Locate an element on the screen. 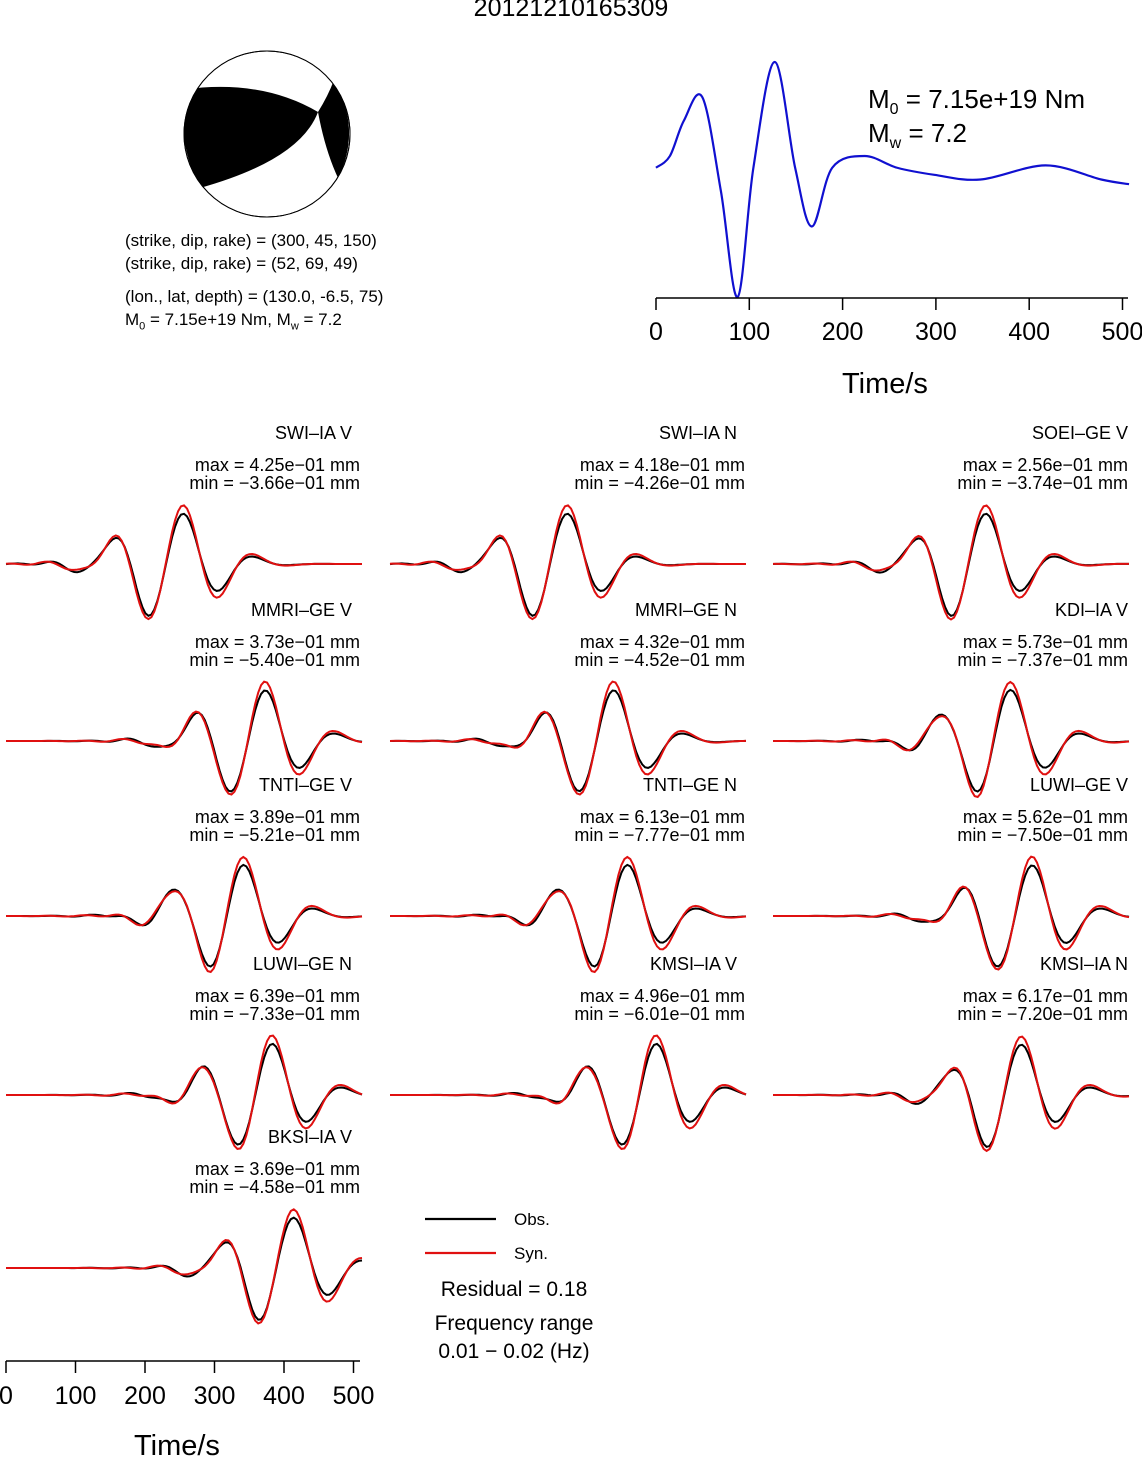 The image size is (1142, 1463). bottom-tick-label: 300 is located at coordinates (215, 1396).